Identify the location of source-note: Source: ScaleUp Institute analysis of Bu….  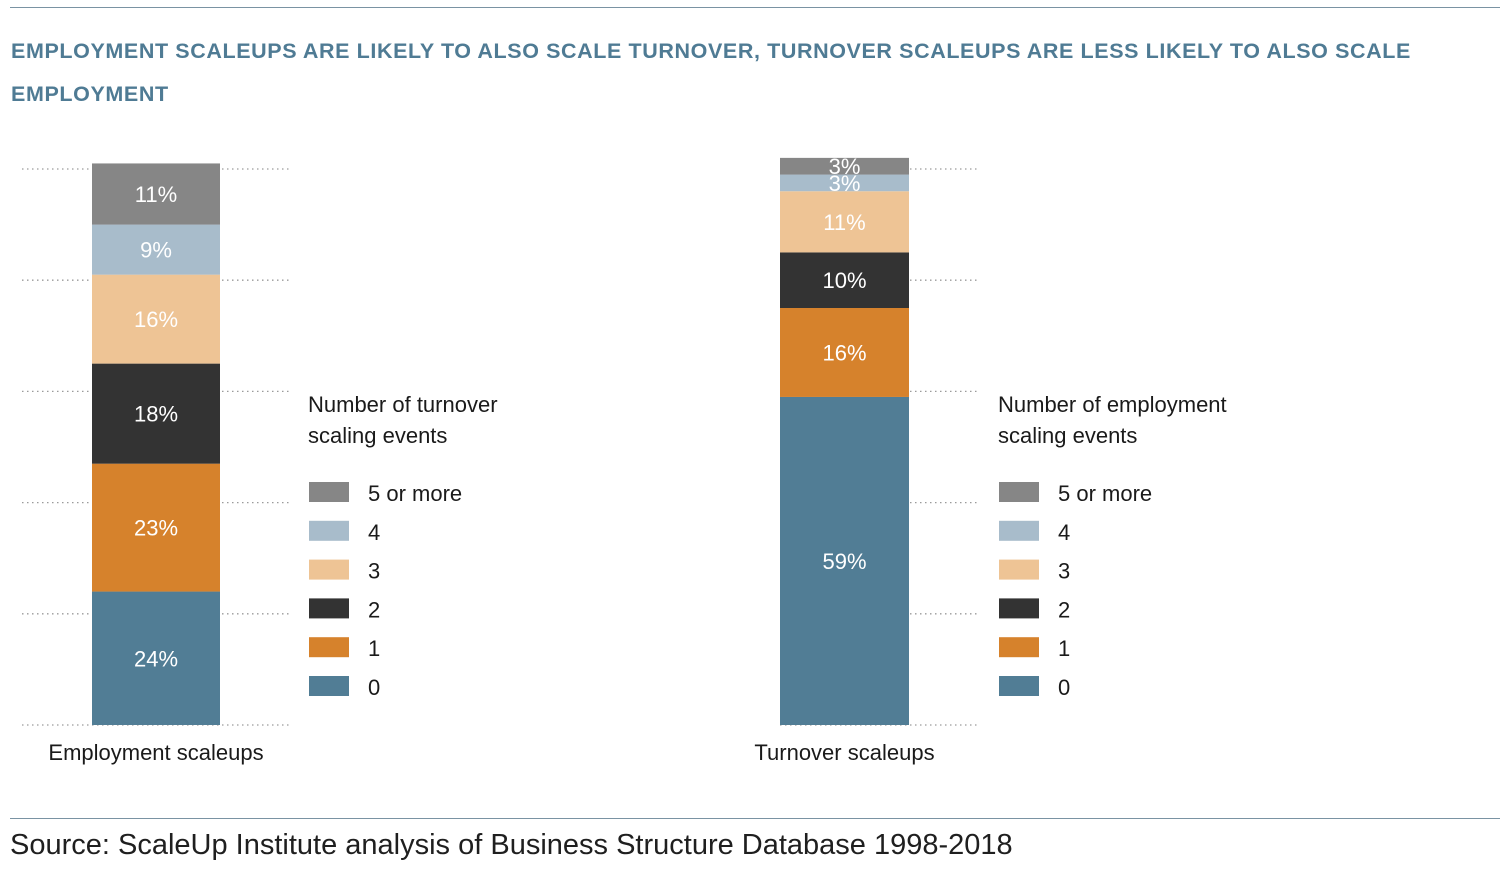
(511, 845).